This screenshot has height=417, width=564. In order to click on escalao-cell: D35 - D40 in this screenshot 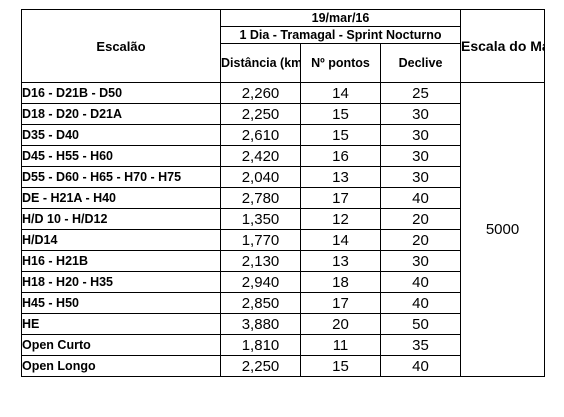, I will do `click(121, 135)`.